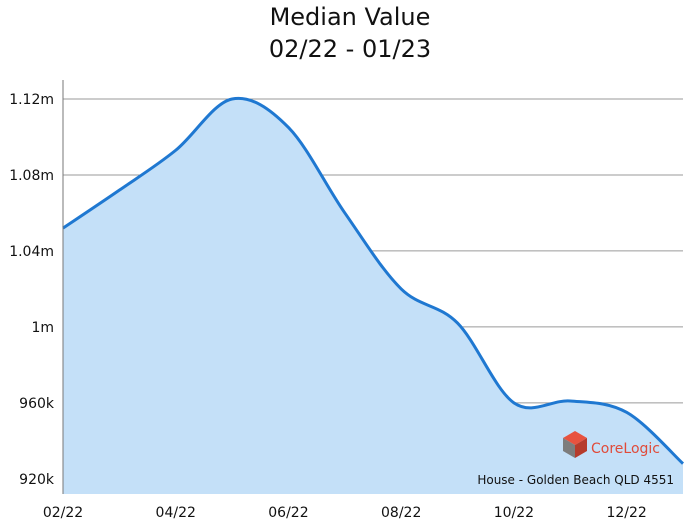  I want to click on x-tick-label: 04/22, so click(176, 513).